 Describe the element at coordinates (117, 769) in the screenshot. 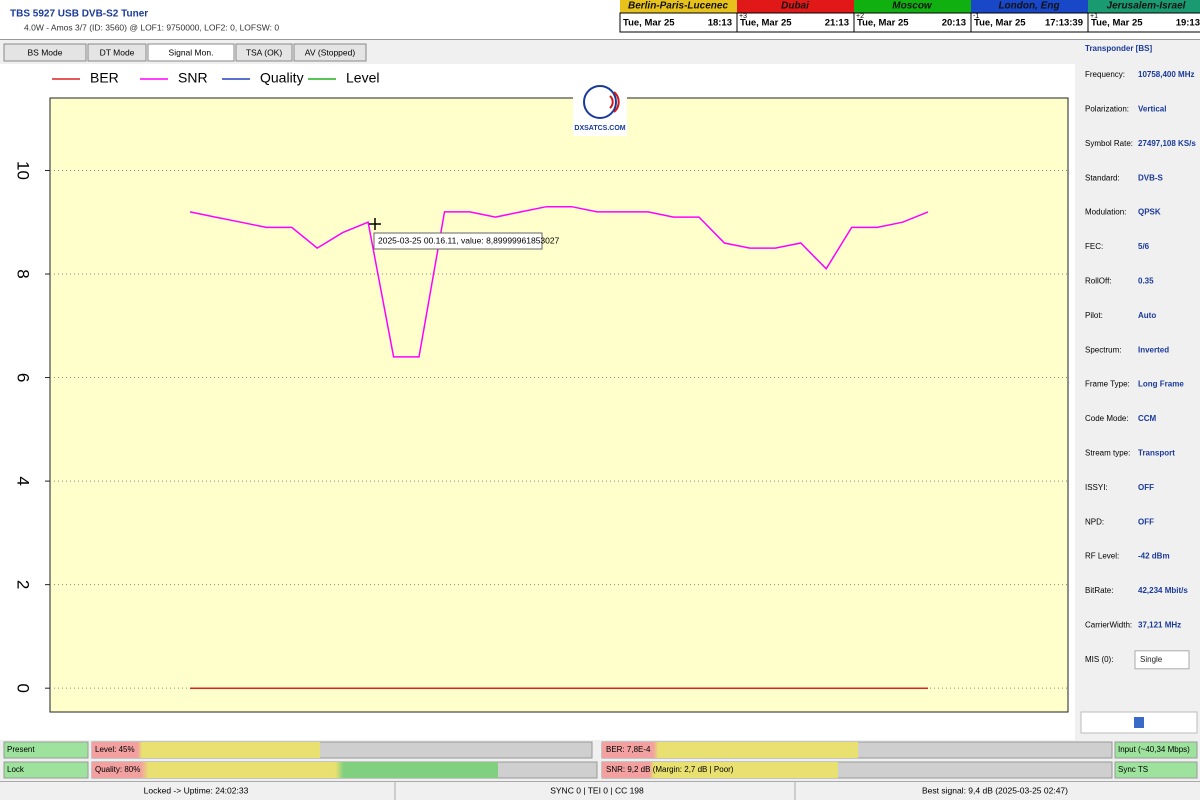

I see `status-text: Quality: 80%` at that location.